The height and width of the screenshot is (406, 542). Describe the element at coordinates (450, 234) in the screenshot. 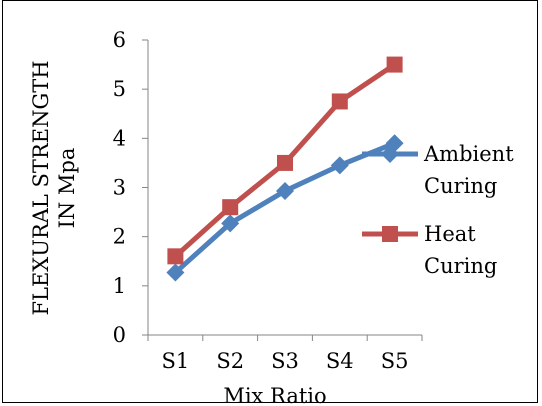

I see `legend-label-line: Heat` at that location.